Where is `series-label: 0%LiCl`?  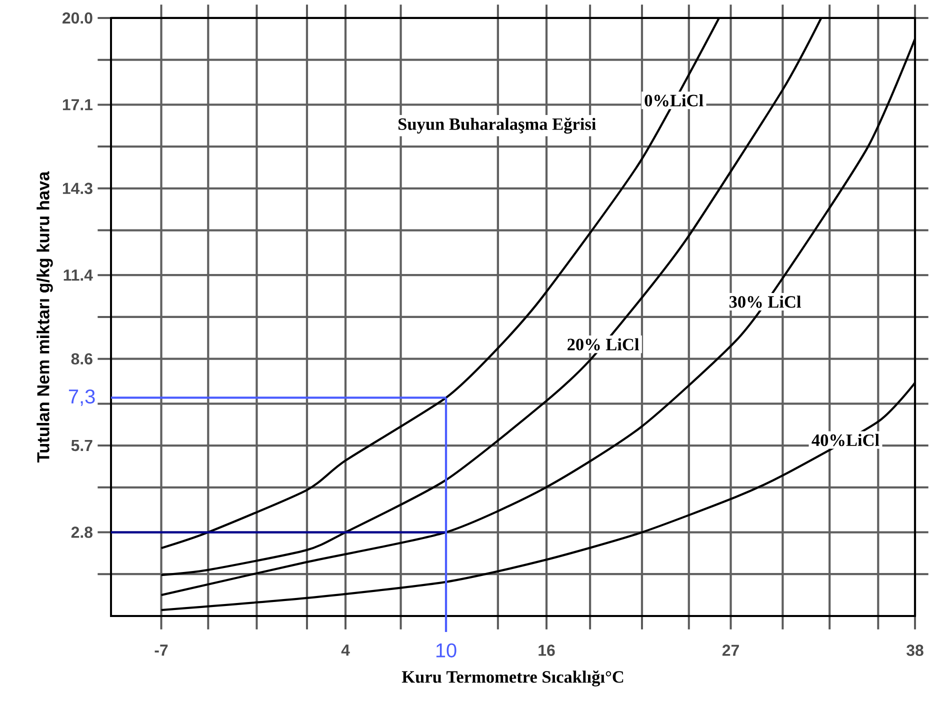 series-label: 0%LiCl is located at coordinates (674, 100).